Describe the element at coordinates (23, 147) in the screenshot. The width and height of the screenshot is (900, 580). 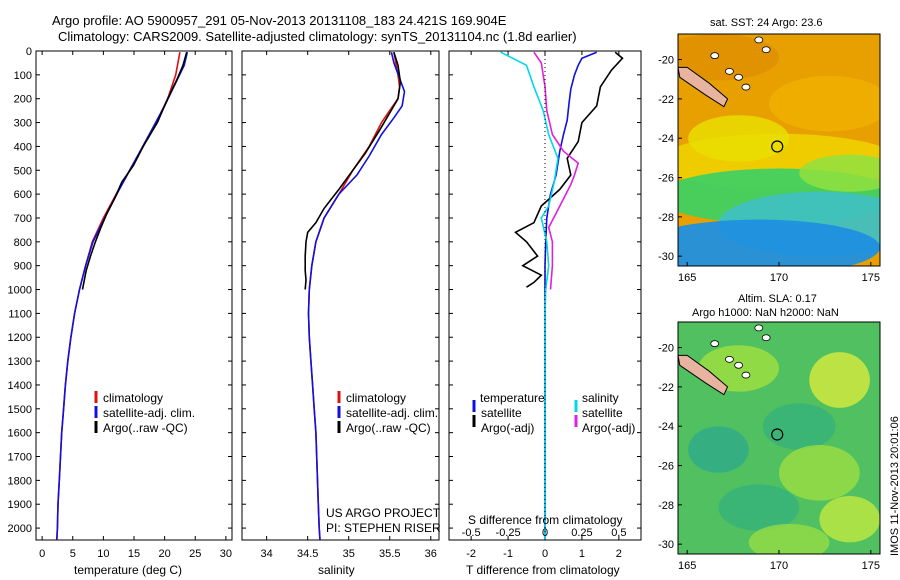
I see `y-tick-label: 400` at that location.